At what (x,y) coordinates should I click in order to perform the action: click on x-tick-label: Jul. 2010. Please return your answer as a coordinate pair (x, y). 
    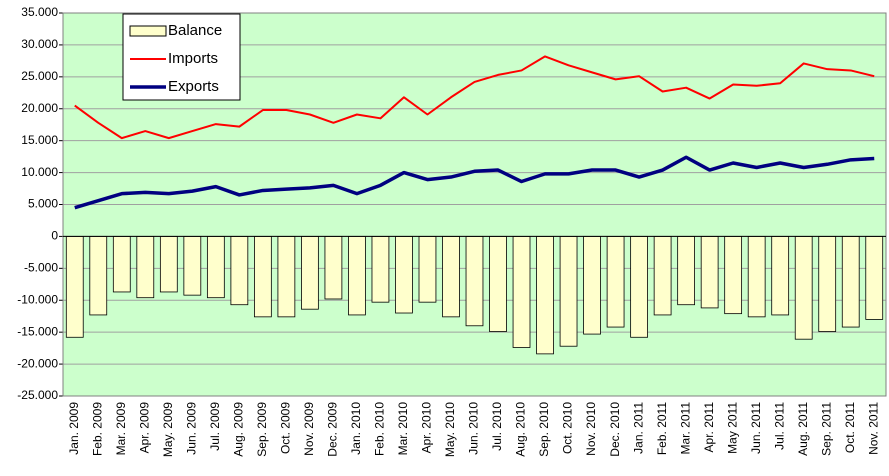
    Looking at the image, I should click on (497, 426).